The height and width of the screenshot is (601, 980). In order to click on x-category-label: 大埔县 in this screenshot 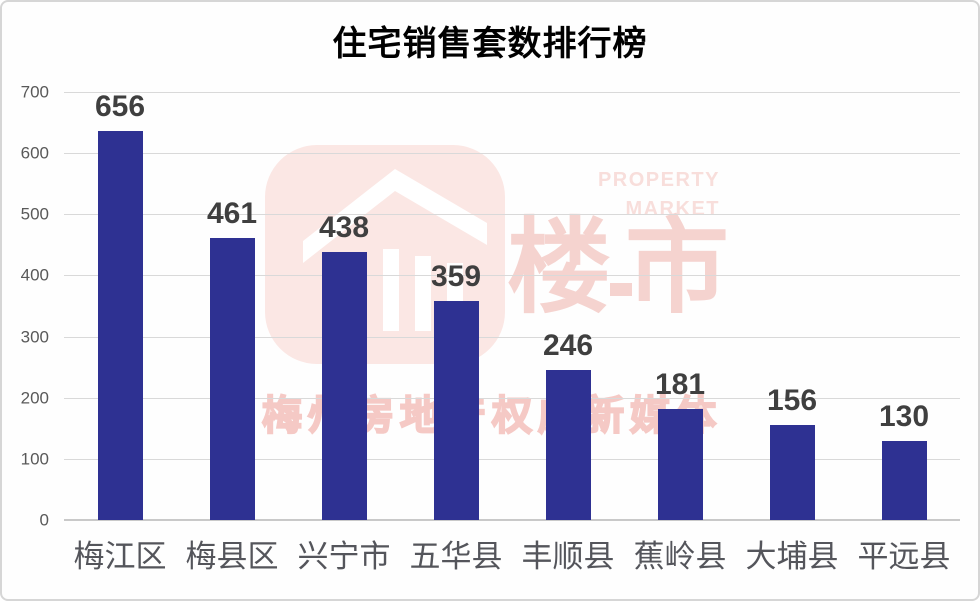, I will do `click(792, 556)`.